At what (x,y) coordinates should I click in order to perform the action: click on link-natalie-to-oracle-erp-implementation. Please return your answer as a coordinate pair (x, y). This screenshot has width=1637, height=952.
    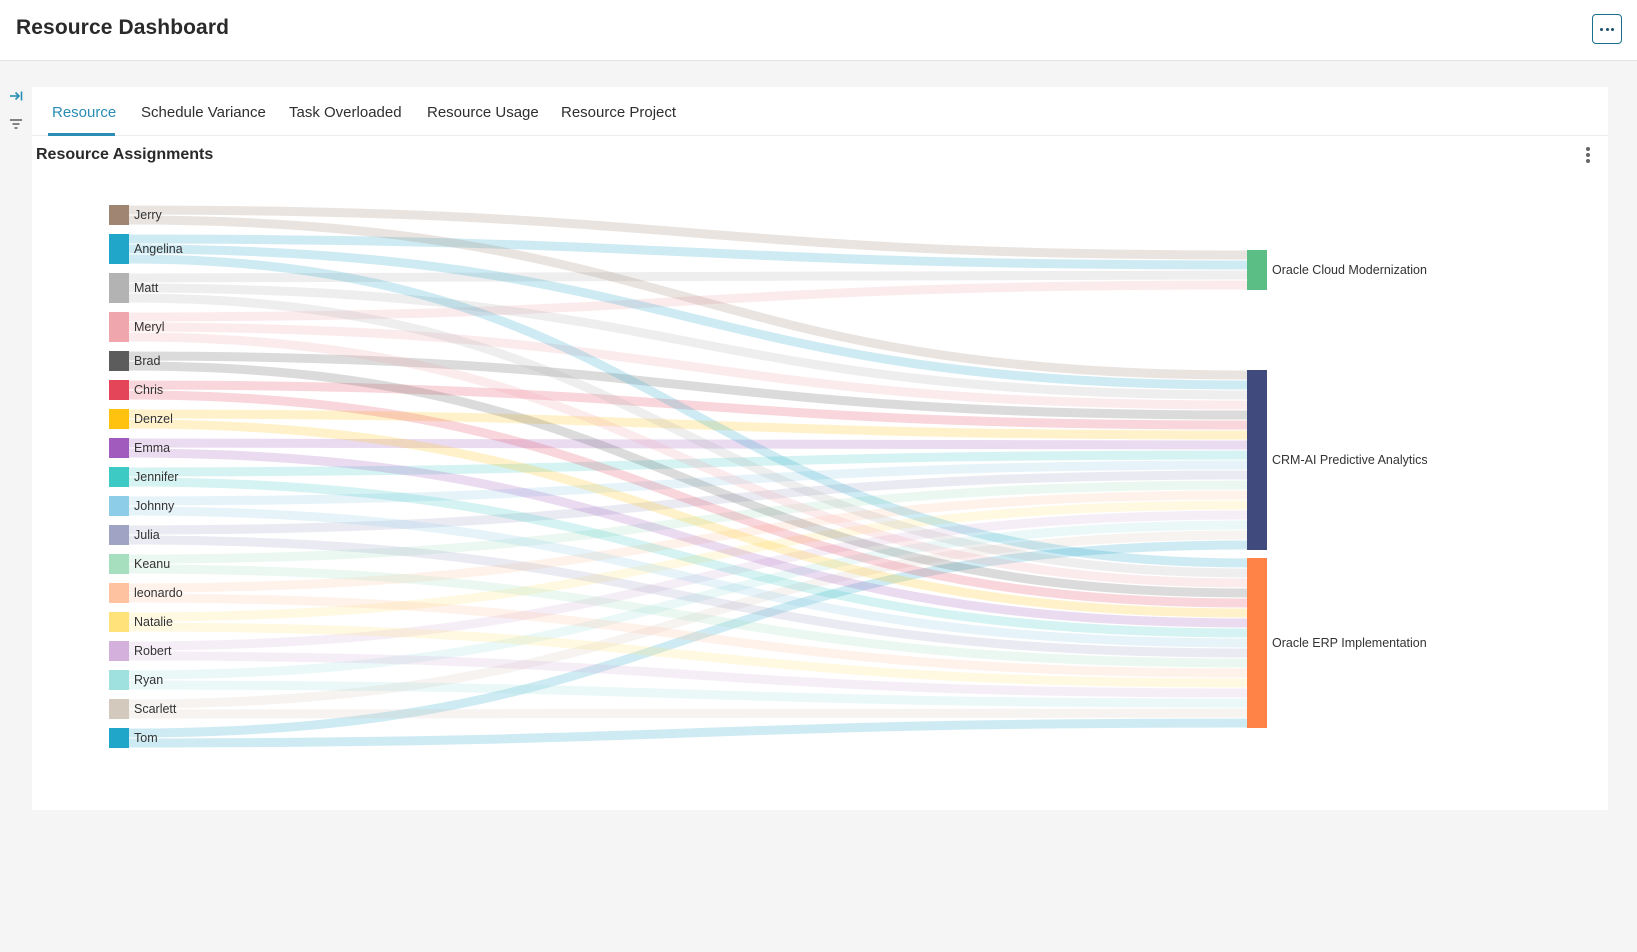
    Looking at the image, I should click on (688, 655).